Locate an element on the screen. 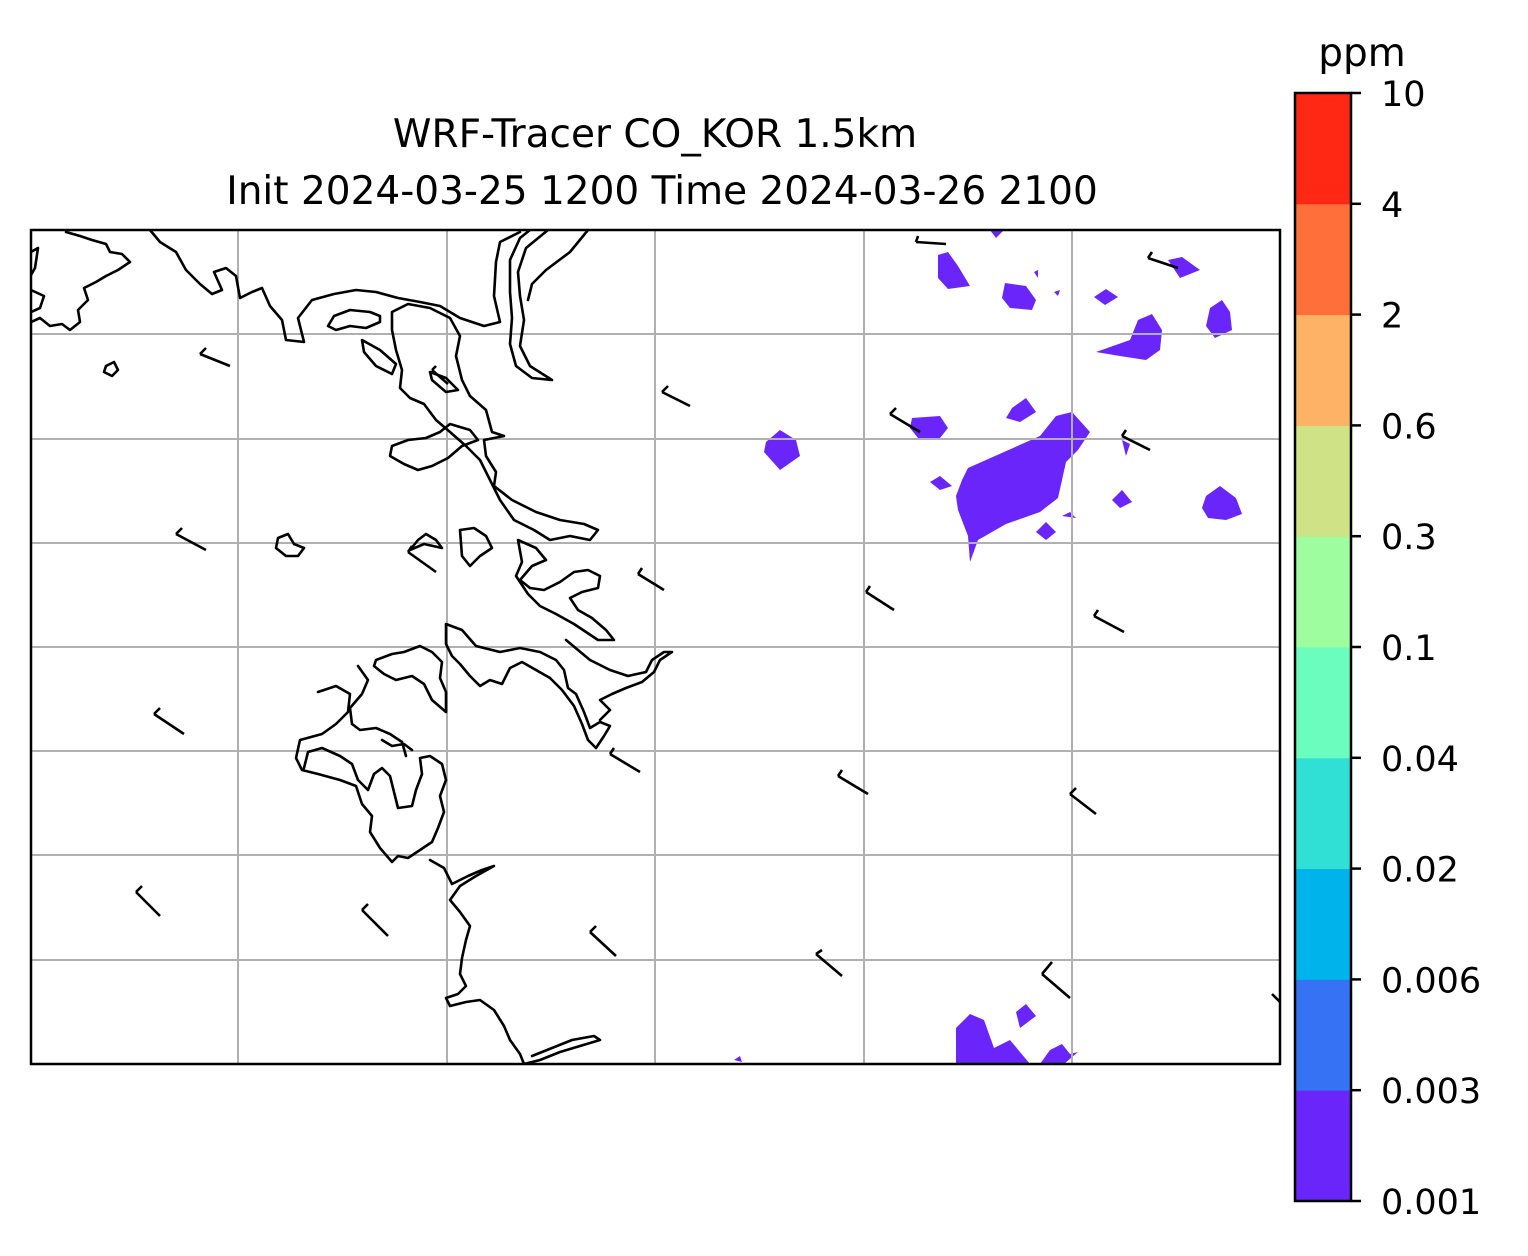 This screenshot has height=1256, width=1528. colorbar-tick-label: 0.006 is located at coordinates (1431, 981).